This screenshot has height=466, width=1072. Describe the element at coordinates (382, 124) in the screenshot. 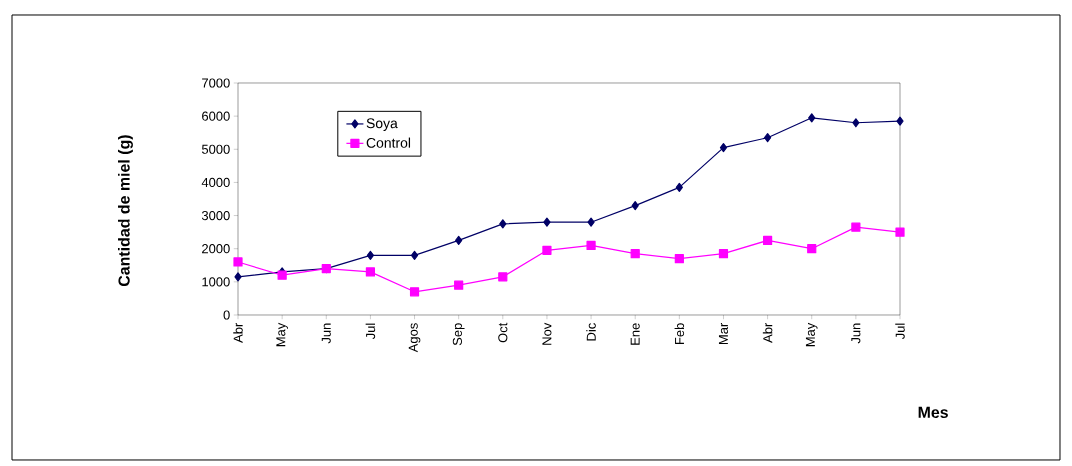

I see `legend-label: Soya` at that location.